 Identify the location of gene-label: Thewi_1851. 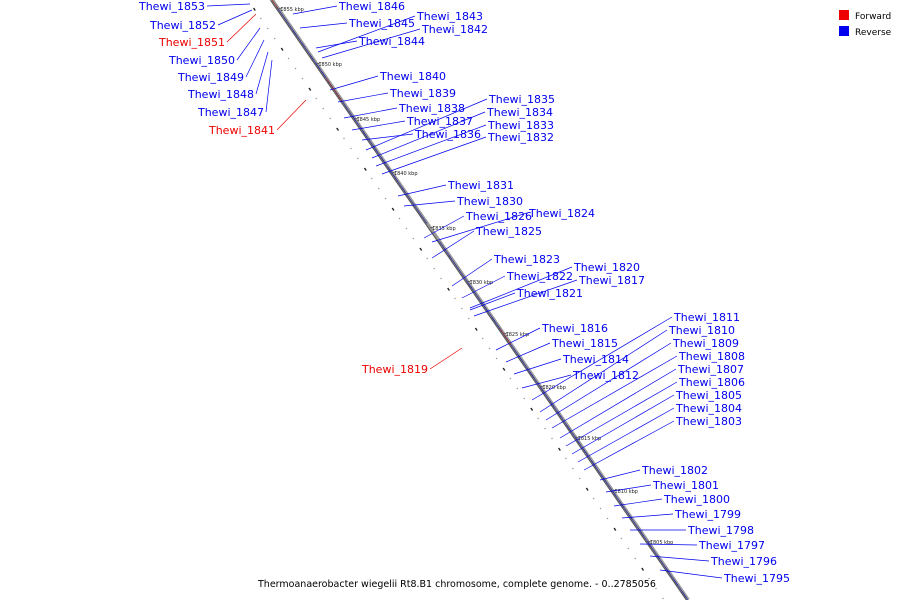
(191, 42).